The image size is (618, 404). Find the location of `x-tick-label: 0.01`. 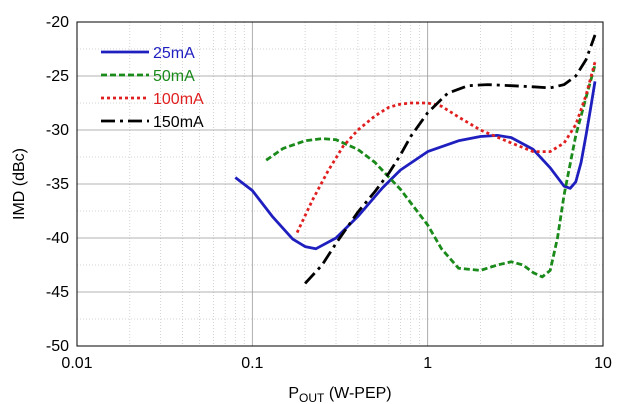

x-tick-label: 0.01 is located at coordinates (76, 363).